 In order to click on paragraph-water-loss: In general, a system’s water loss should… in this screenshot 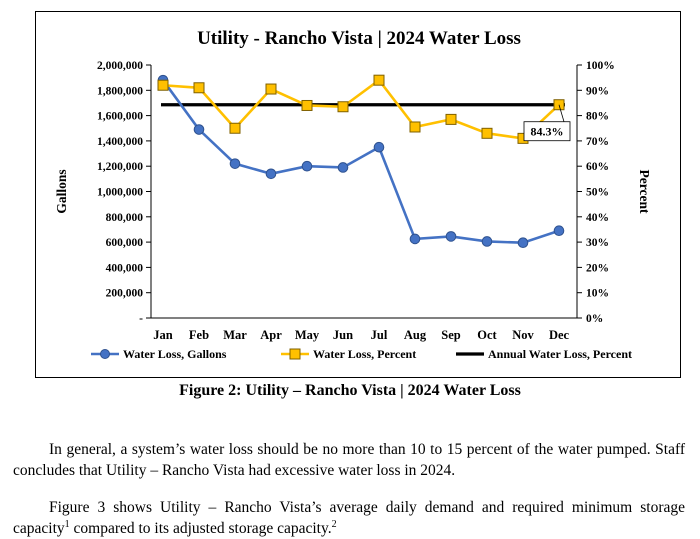, I will do `click(349, 460)`.